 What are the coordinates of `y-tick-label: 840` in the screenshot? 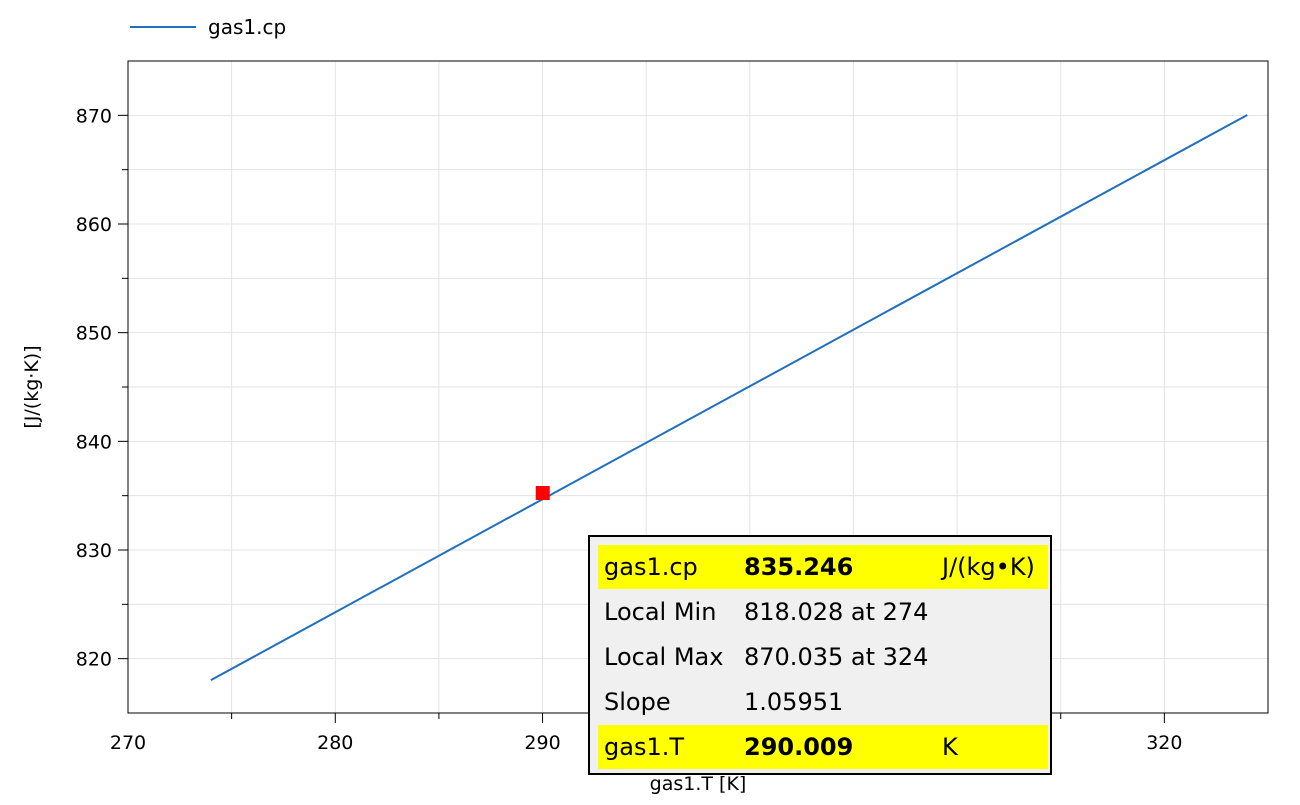 It's located at (94, 442).